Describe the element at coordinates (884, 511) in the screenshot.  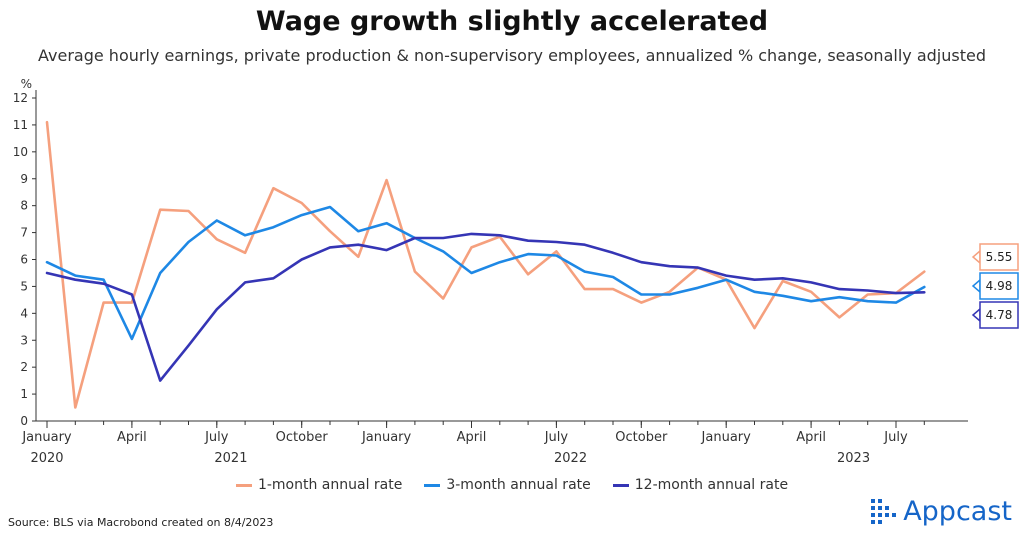
I see `appcast-logo-icon` at that location.